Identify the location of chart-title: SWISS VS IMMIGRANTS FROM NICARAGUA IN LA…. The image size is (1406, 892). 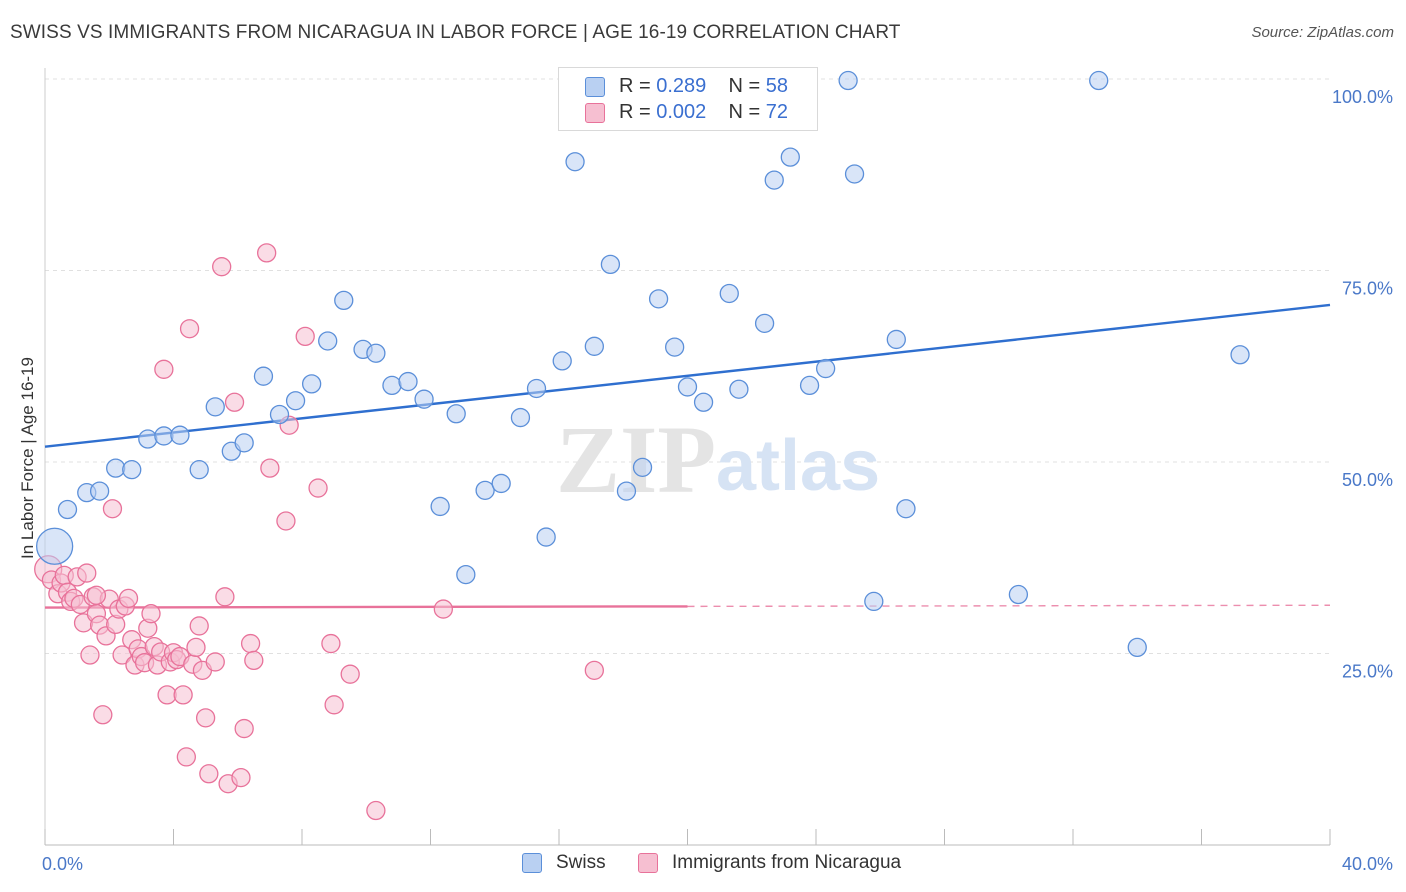
(455, 32).